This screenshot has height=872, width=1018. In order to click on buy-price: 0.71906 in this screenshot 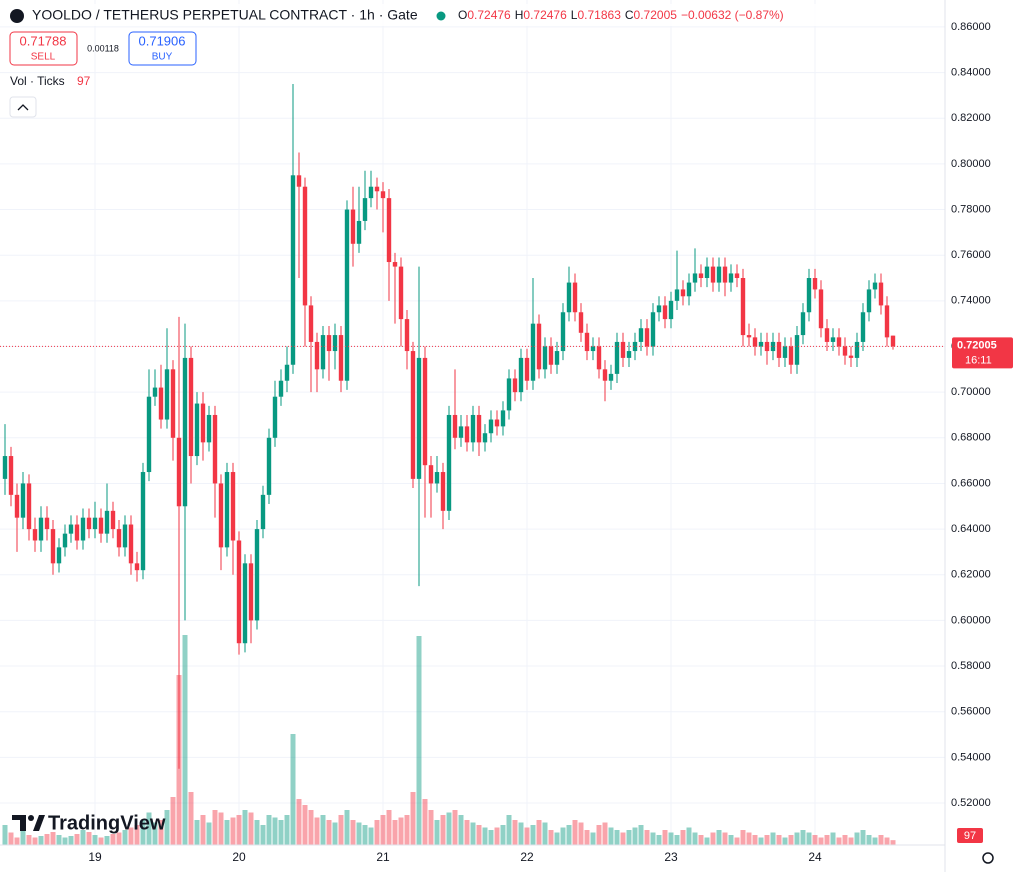, I will do `click(162, 40)`.